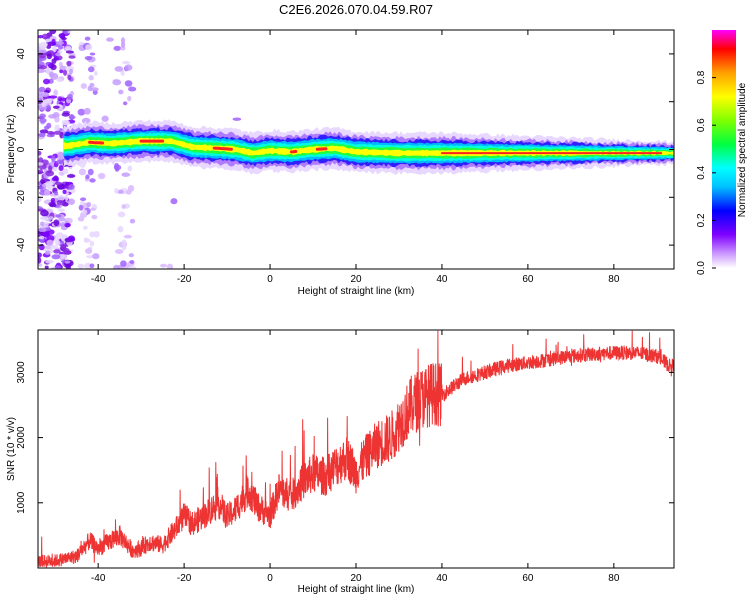 This screenshot has width=750, height=600. What do you see at coordinates (701, 125) in the screenshot?
I see `colorbar-tick-label: 0.6` at bounding box center [701, 125].